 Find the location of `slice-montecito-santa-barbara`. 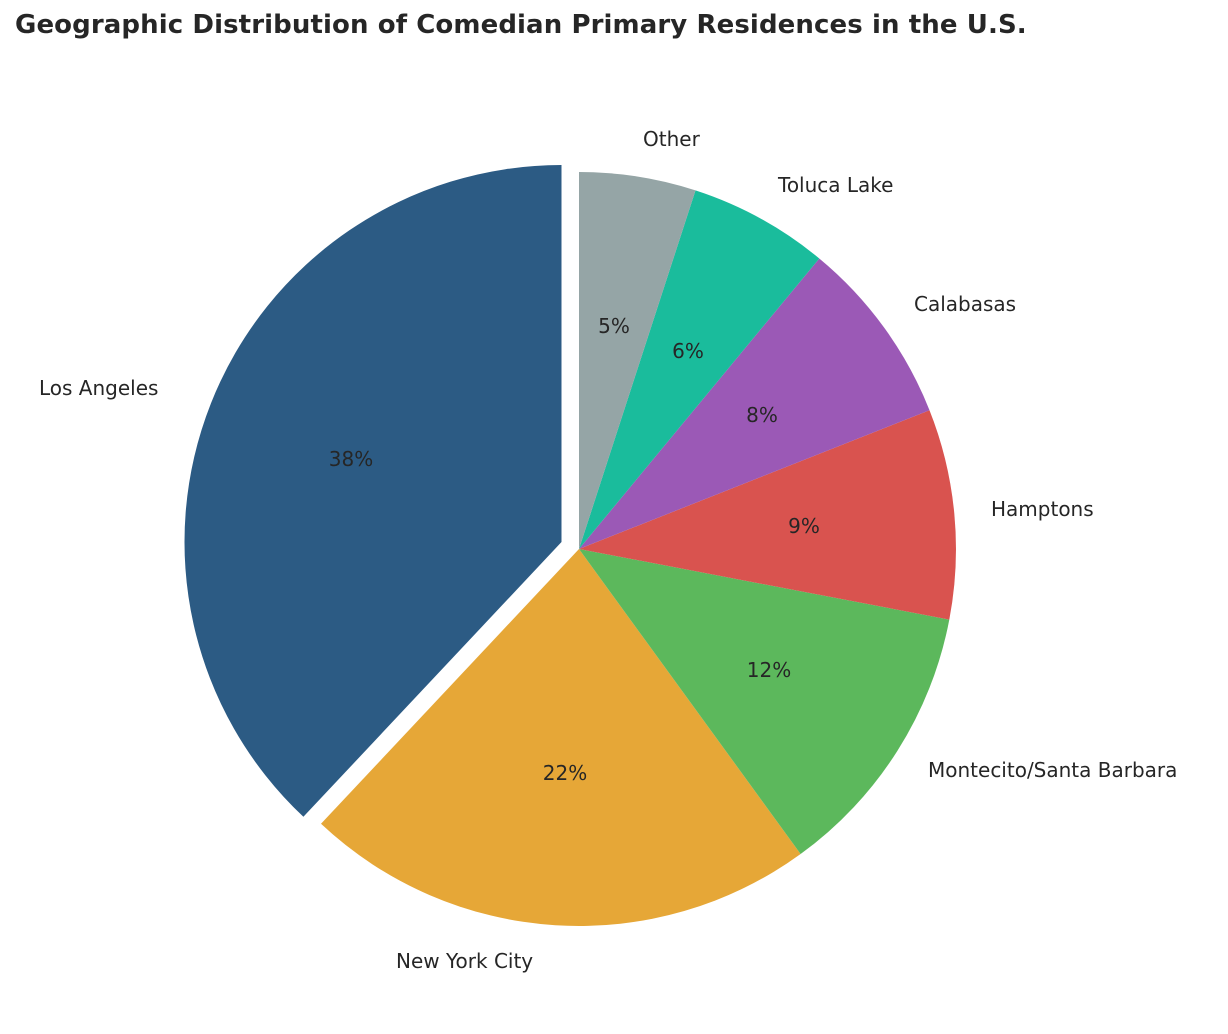

slice-montecito-santa-barbara is located at coordinates (764, 701).